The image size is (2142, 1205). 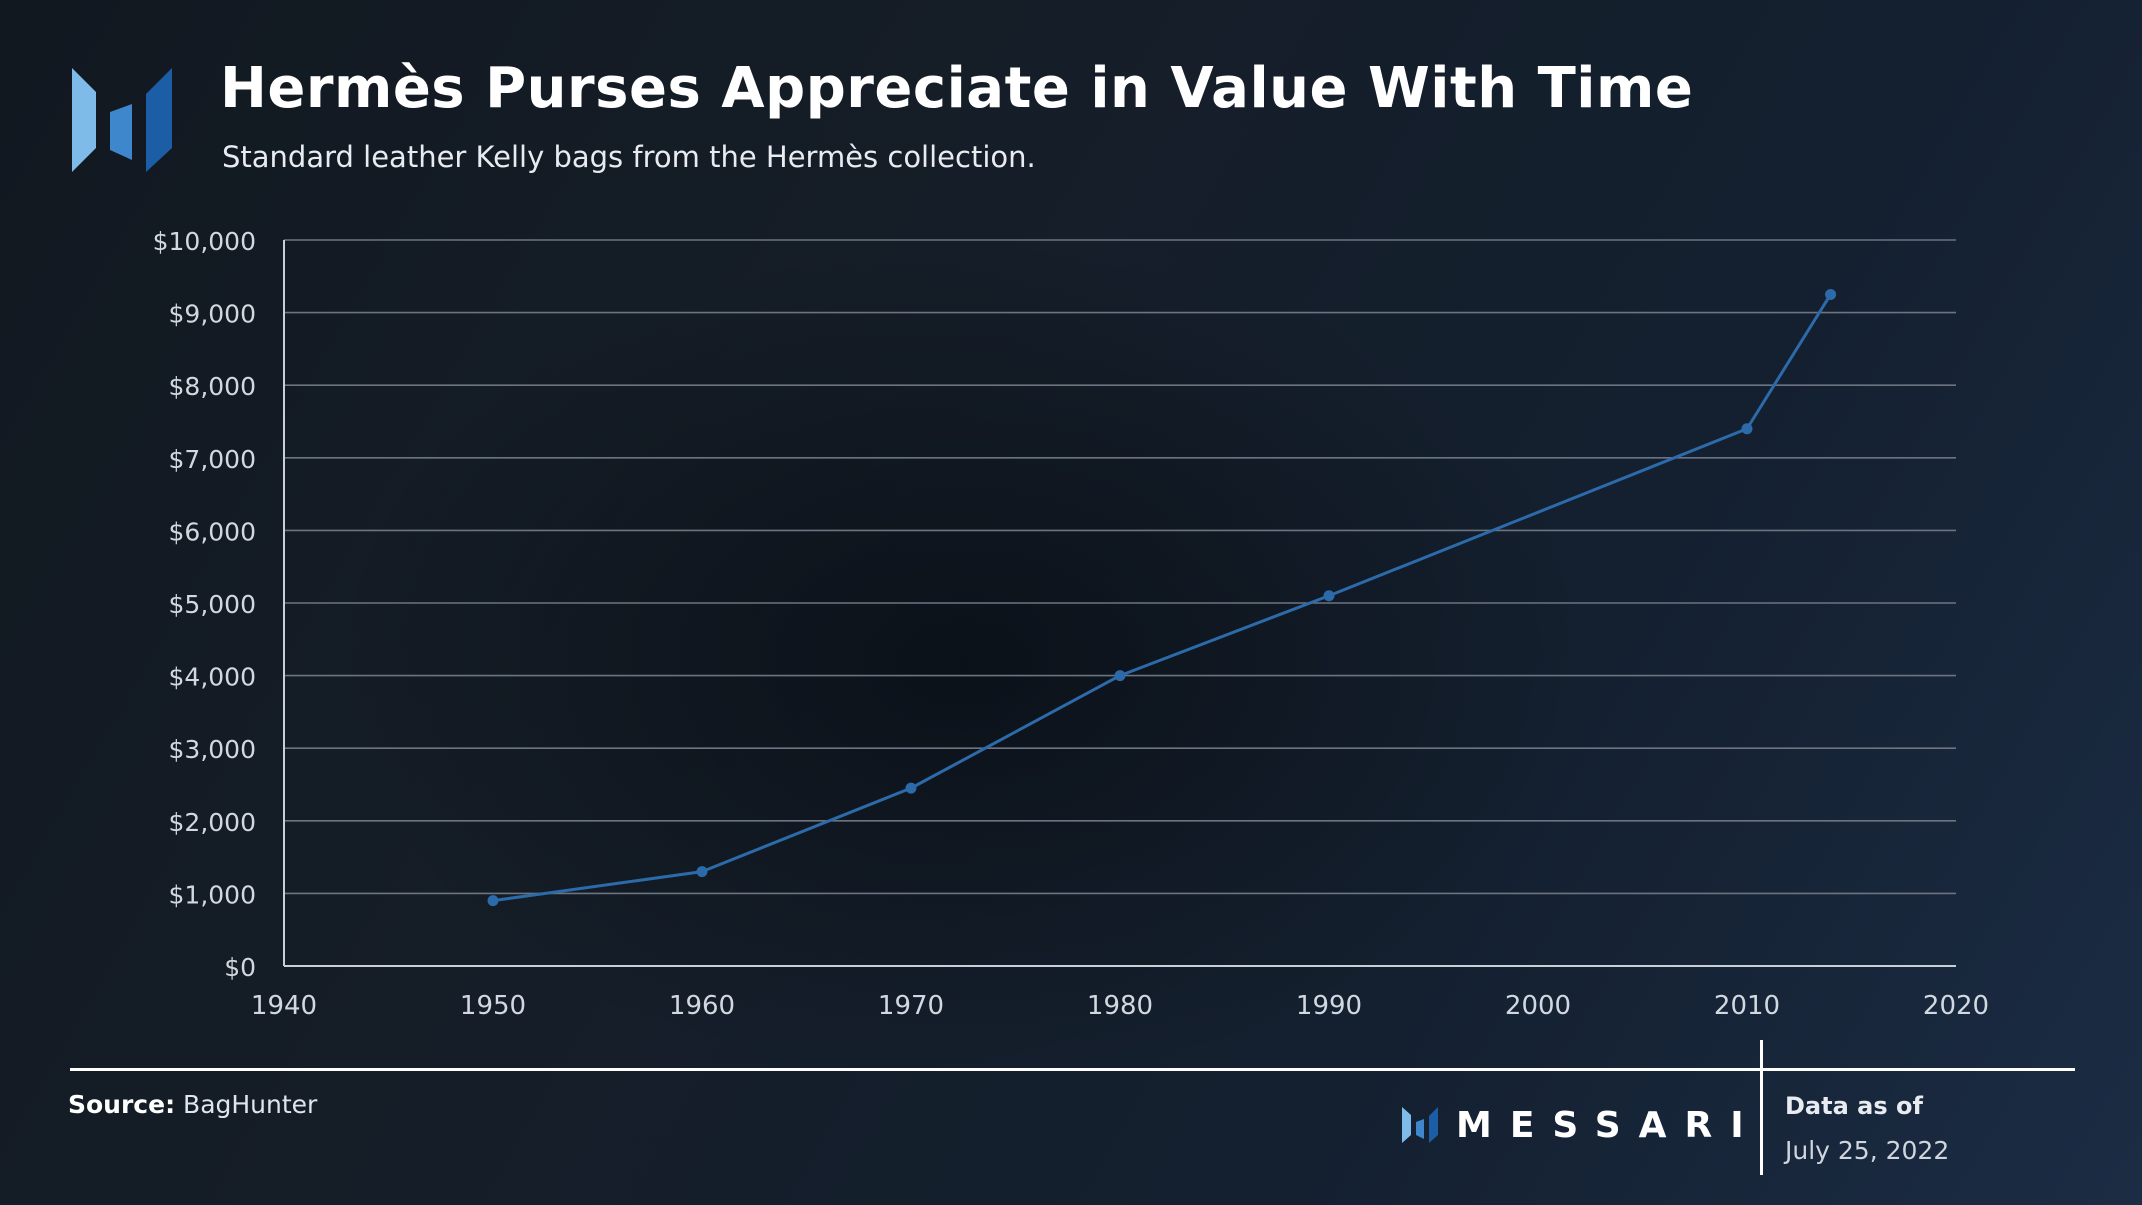 I want to click on brand-name: MESSARI, so click(x=1609, y=1125).